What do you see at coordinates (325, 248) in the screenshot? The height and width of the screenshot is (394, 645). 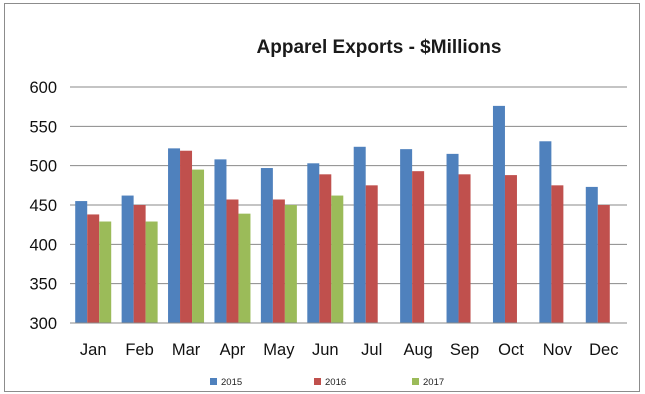 I see `bar-2016-jun` at bounding box center [325, 248].